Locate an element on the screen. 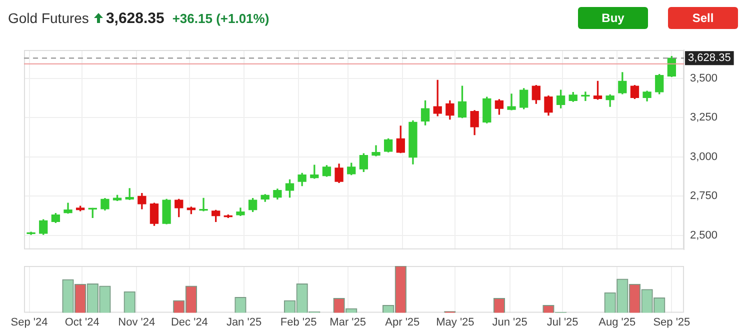 This screenshot has height=332, width=740. y-tick-label: 2,500 is located at coordinates (704, 235).